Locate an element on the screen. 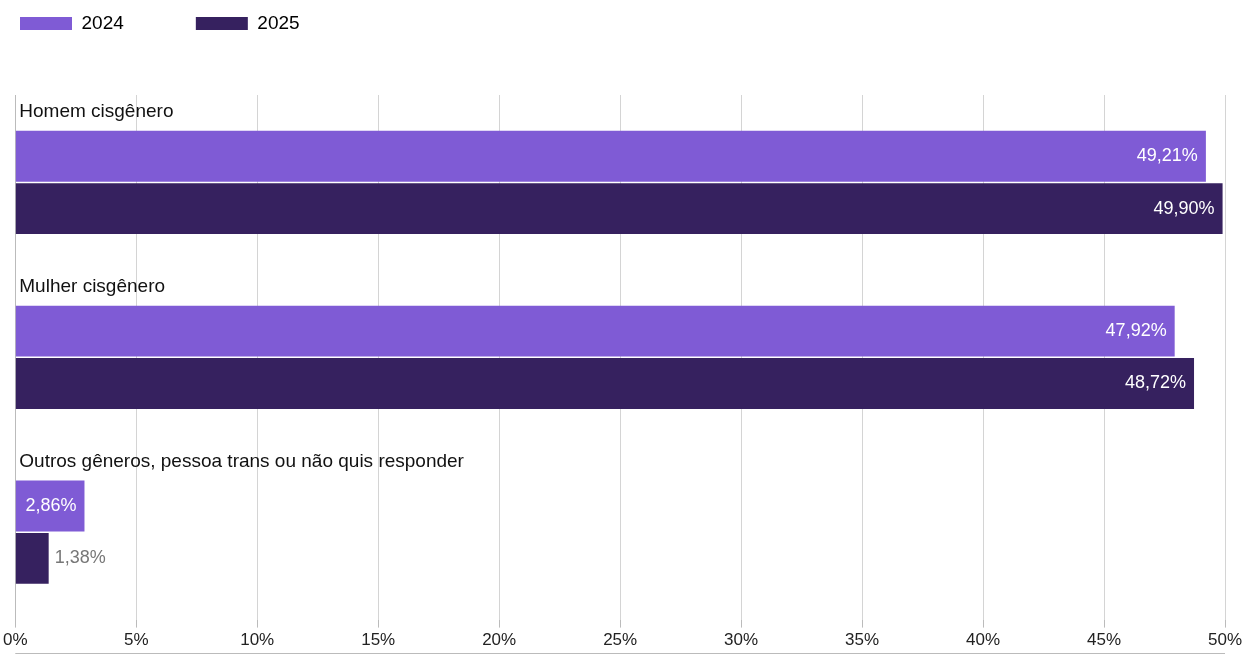 The height and width of the screenshot is (658, 1247). x-tick-label: 30% is located at coordinates (741, 640).